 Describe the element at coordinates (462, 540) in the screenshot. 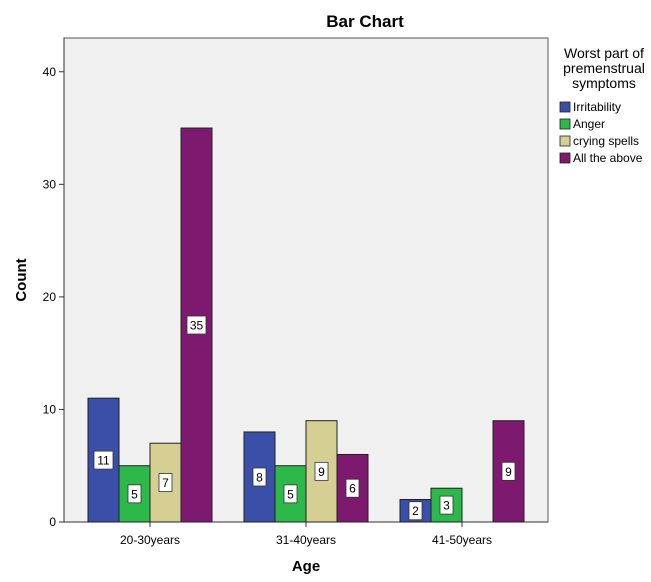

I see `x-tick-label: 41-50years` at that location.